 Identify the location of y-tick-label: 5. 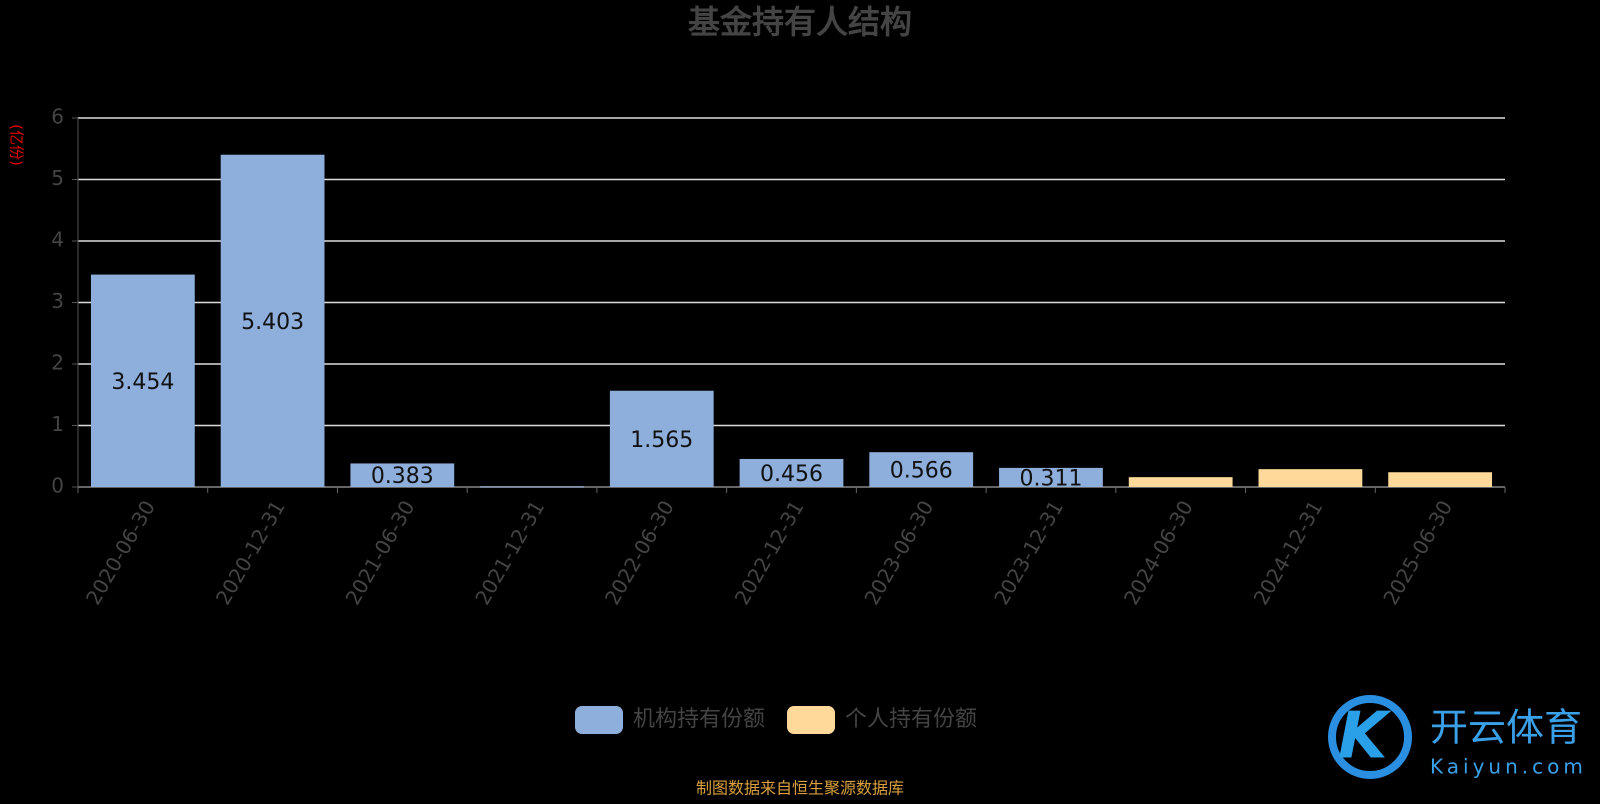
(57, 178).